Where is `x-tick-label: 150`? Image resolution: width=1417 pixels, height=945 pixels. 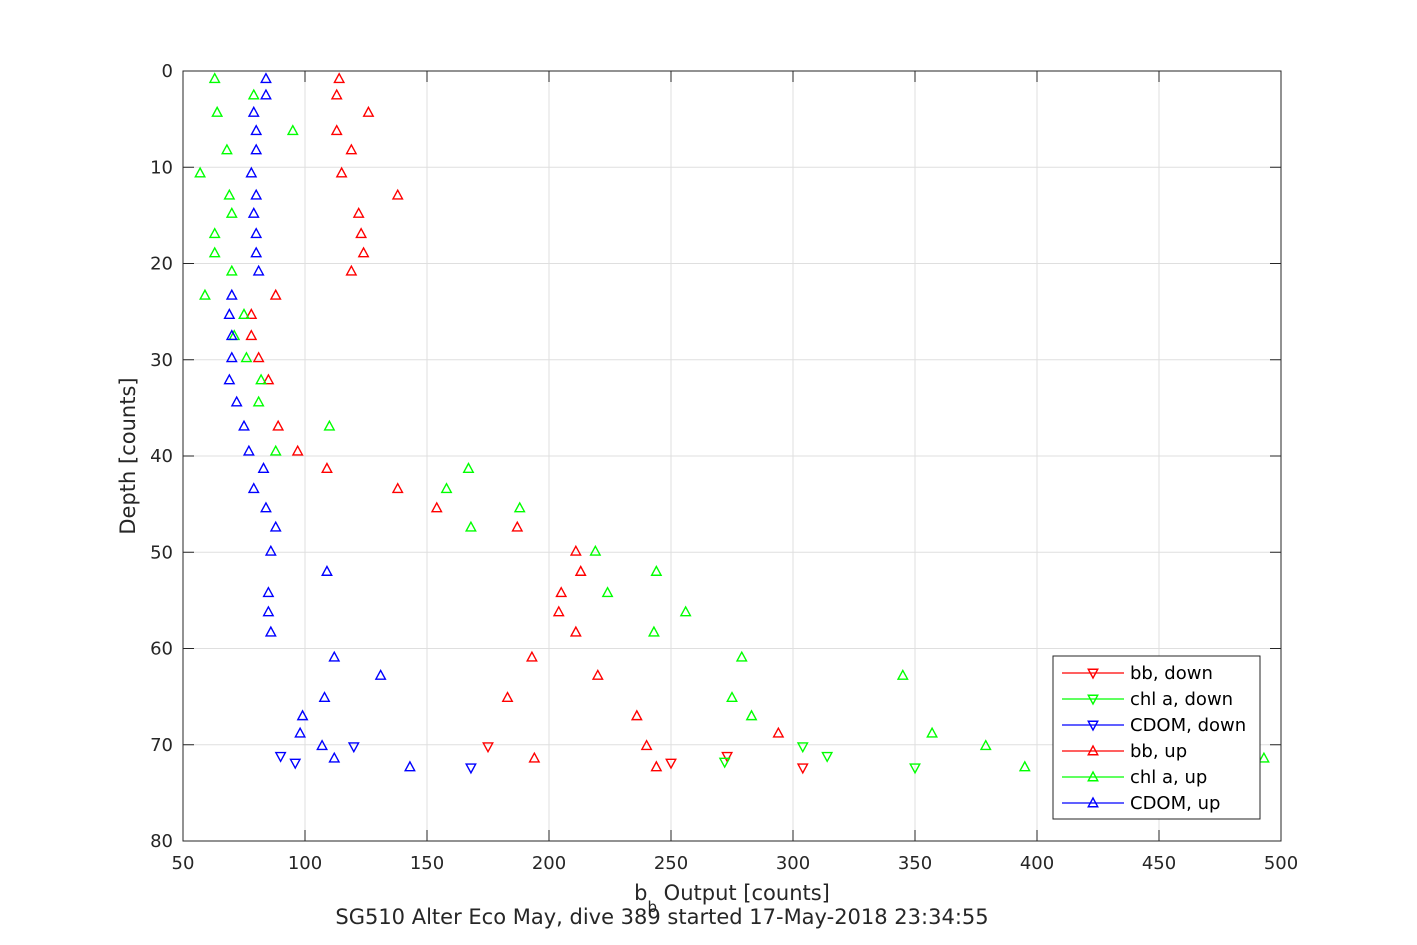 x-tick-label: 150 is located at coordinates (427, 863).